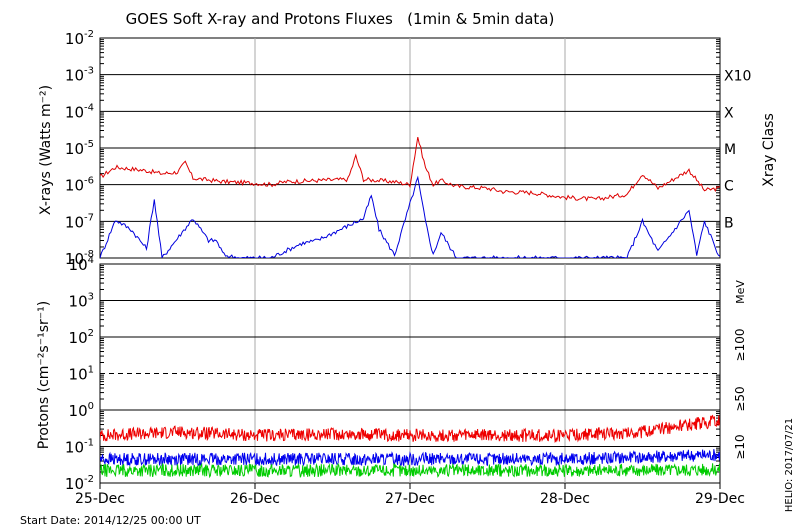  I want to click on y-tick-label: 10⁻¹, so click(79, 447).